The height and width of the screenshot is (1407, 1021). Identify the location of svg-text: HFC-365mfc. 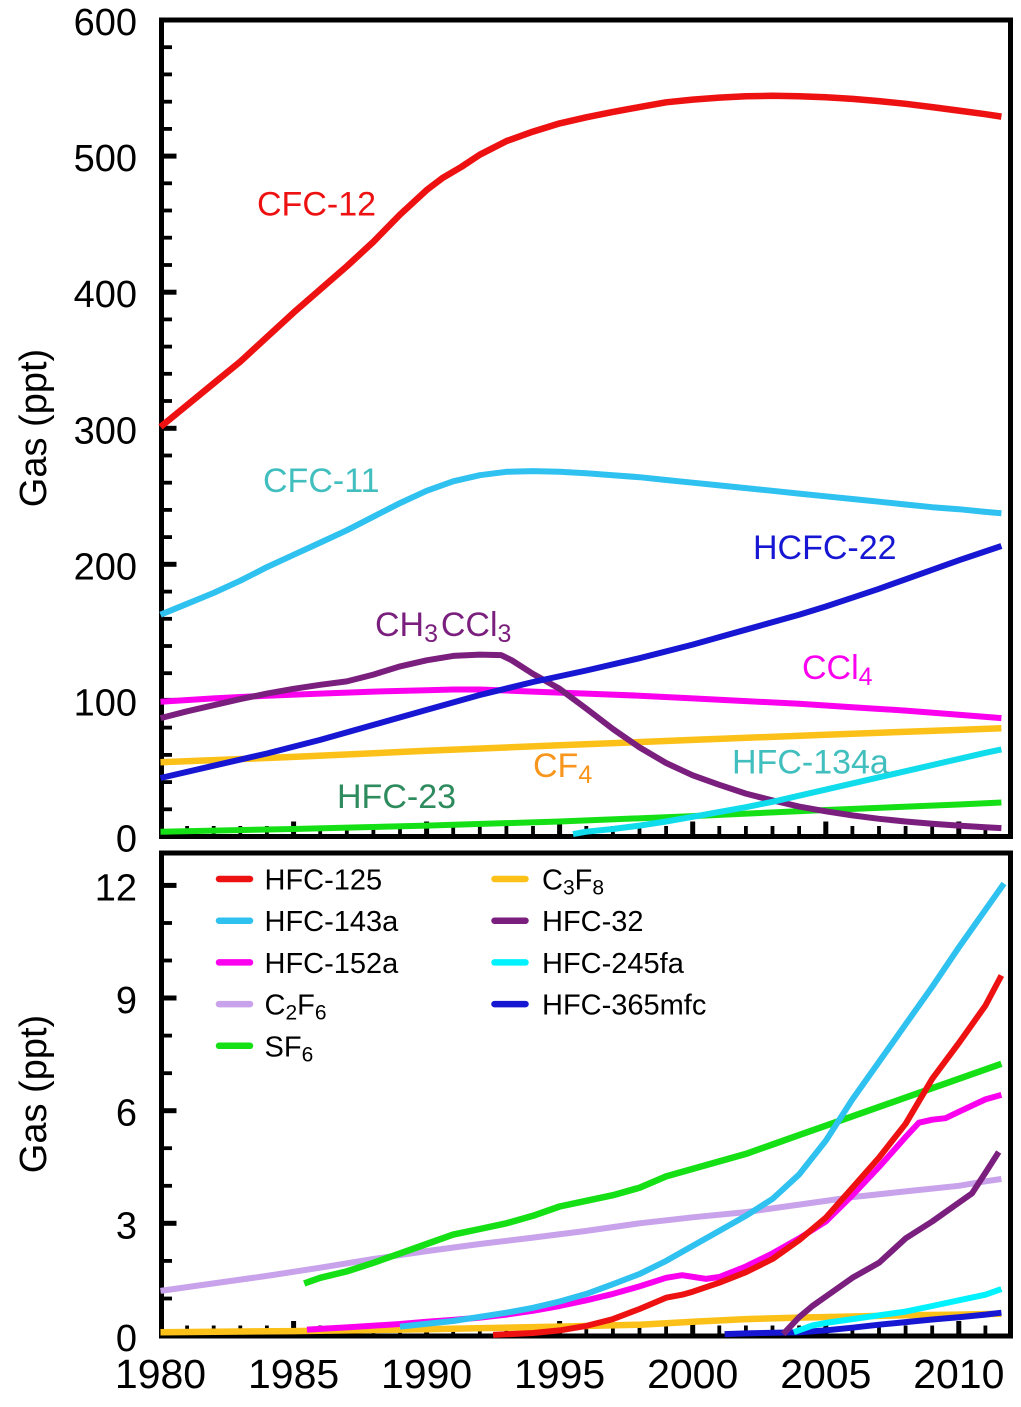
(624, 1006).